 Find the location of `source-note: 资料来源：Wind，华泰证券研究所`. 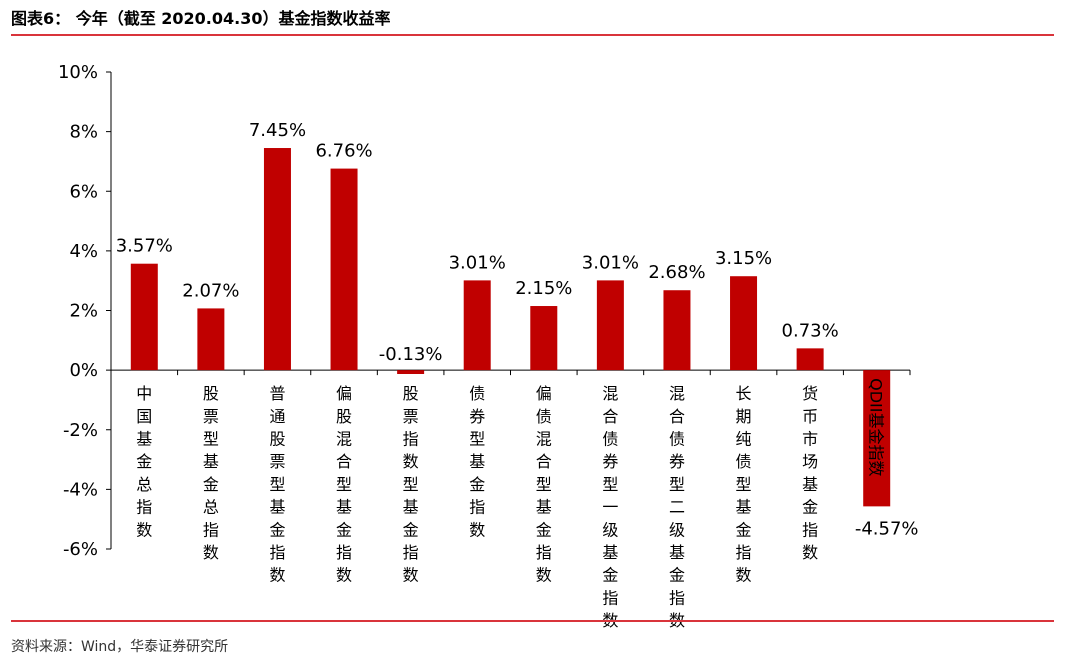

source-note: 资料来源：Wind，华泰证券研究所 is located at coordinates (120, 647).